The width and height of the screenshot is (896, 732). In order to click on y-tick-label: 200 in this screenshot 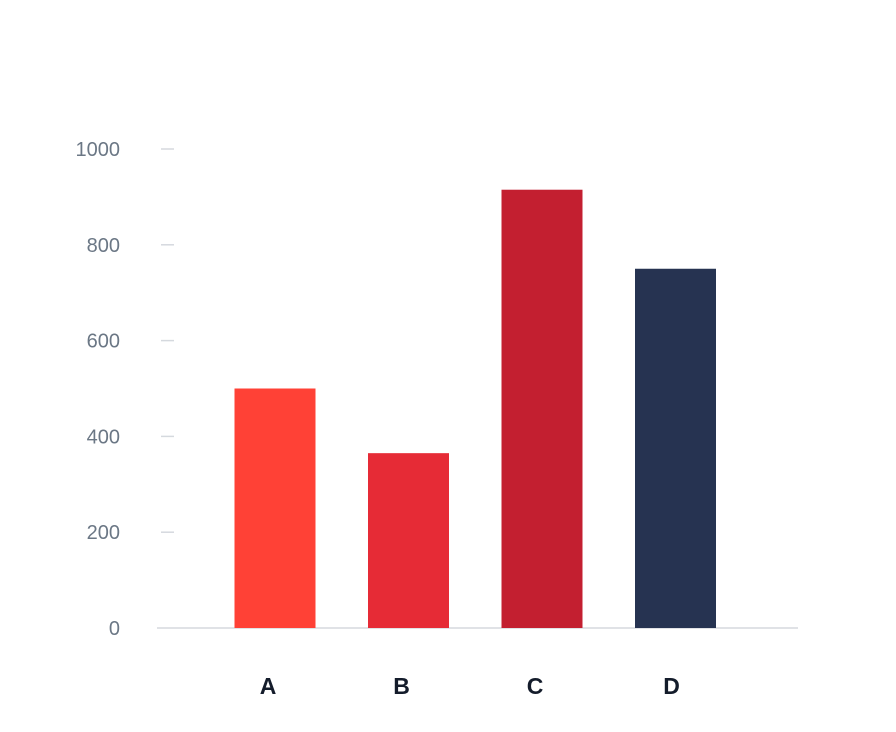, I will do `click(103, 533)`.